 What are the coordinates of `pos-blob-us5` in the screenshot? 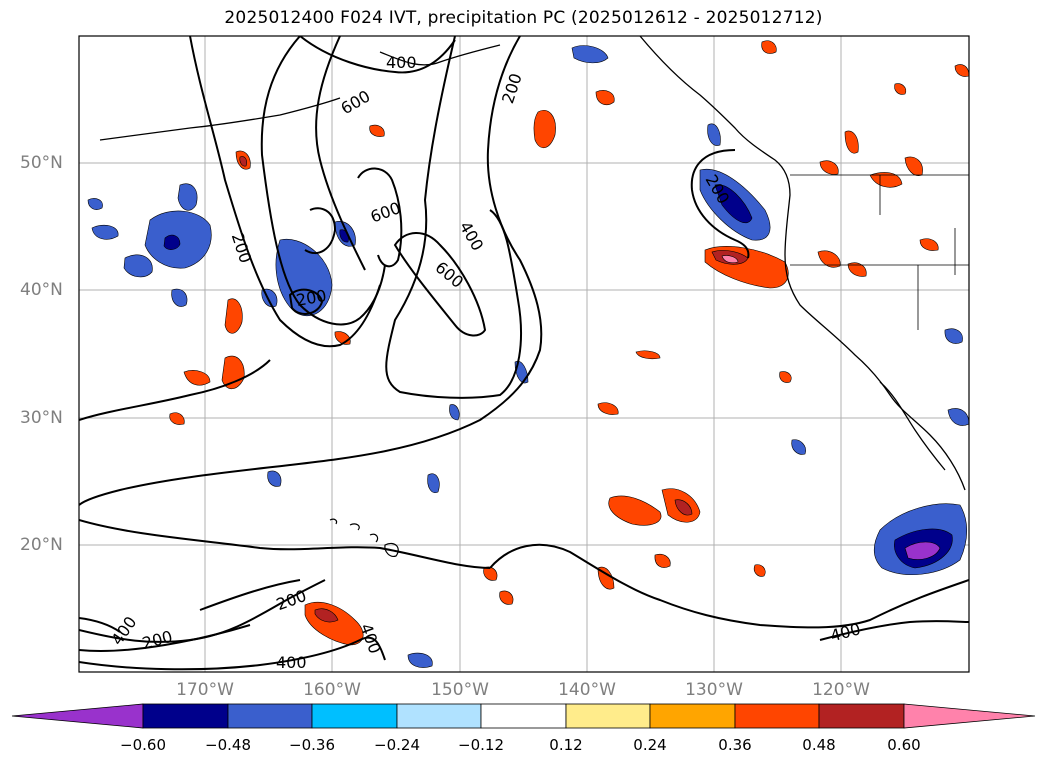 It's located at (900, 89).